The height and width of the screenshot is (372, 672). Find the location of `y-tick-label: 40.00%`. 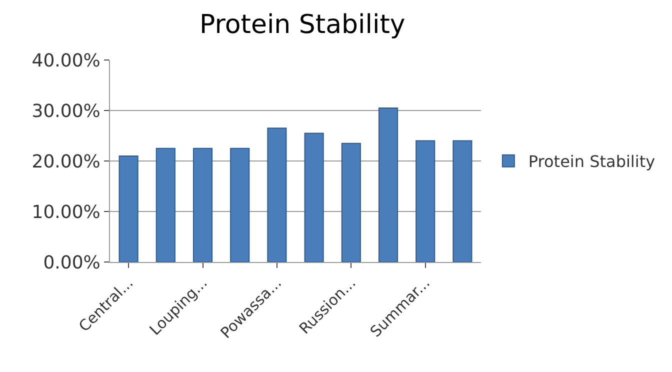

y-tick-label: 40.00% is located at coordinates (66, 61).